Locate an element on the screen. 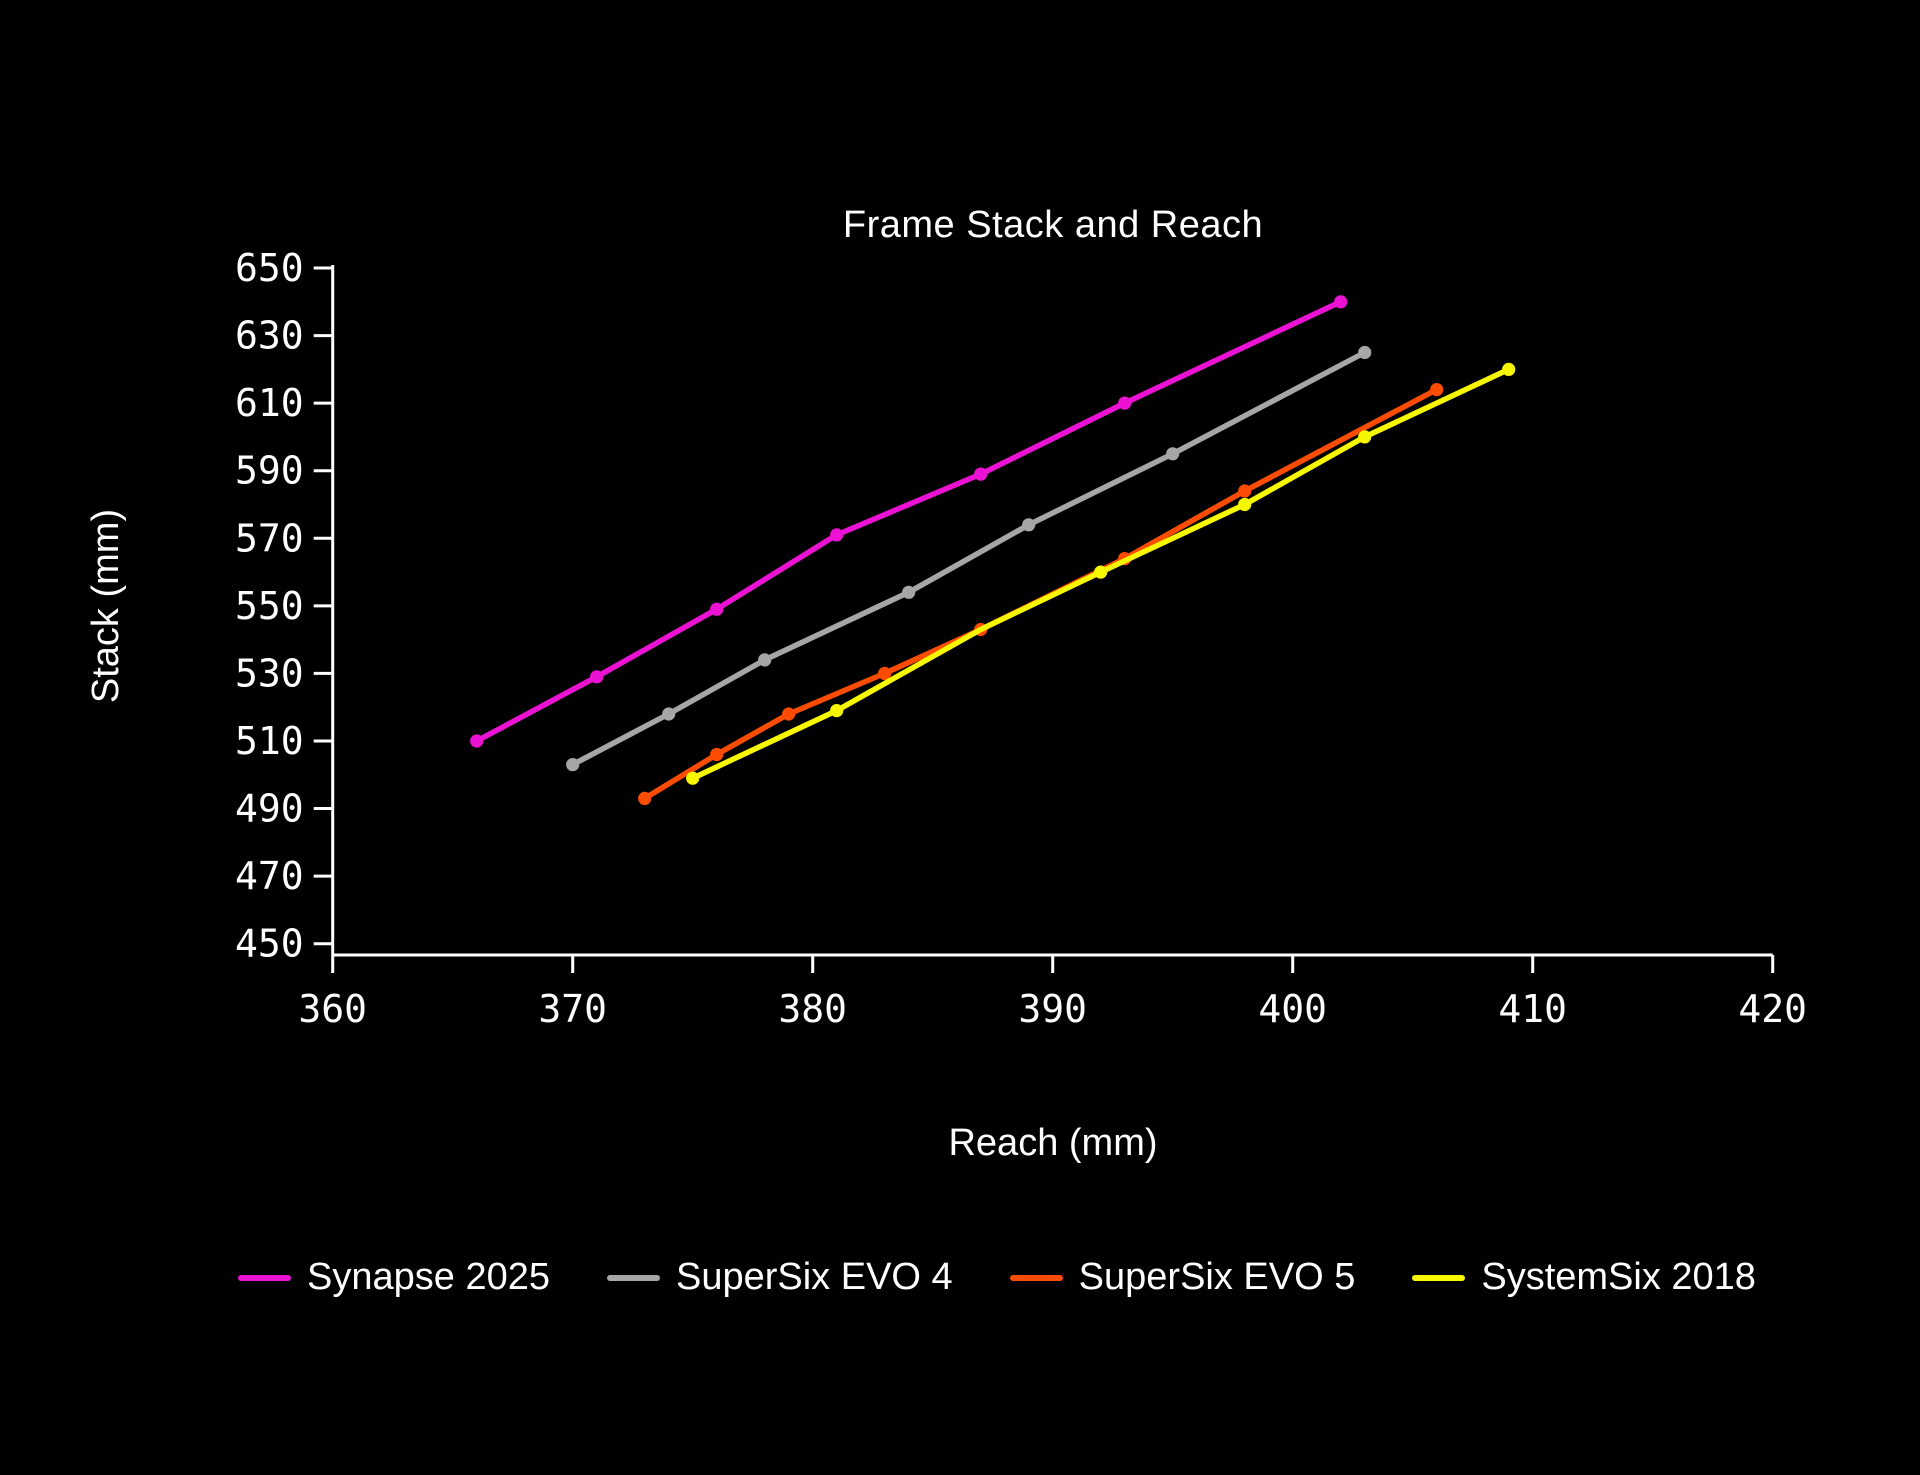 The image size is (1920, 1475). legend-item-supersix-evo-5: SuperSix EVO 5 is located at coordinates (1182, 1277).